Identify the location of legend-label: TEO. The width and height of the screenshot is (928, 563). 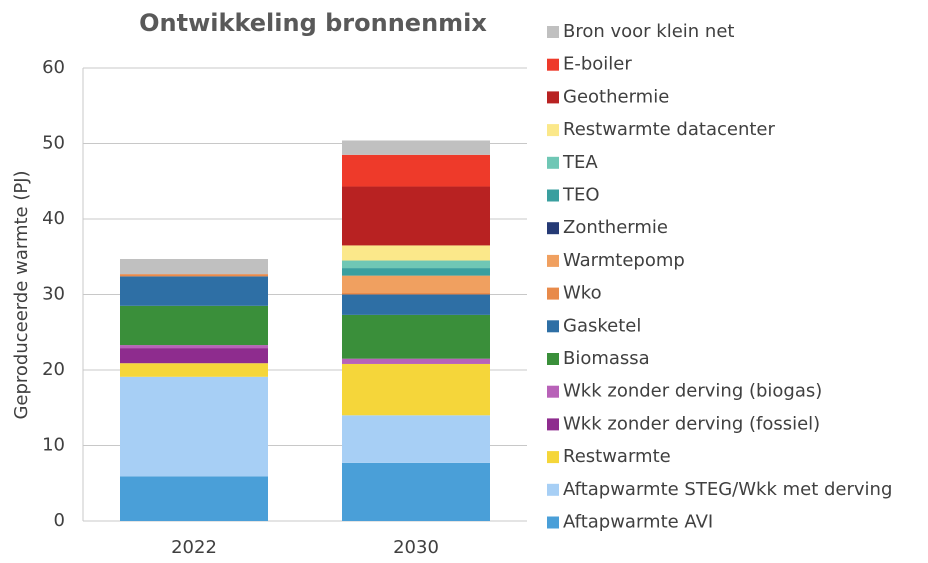
(581, 195).